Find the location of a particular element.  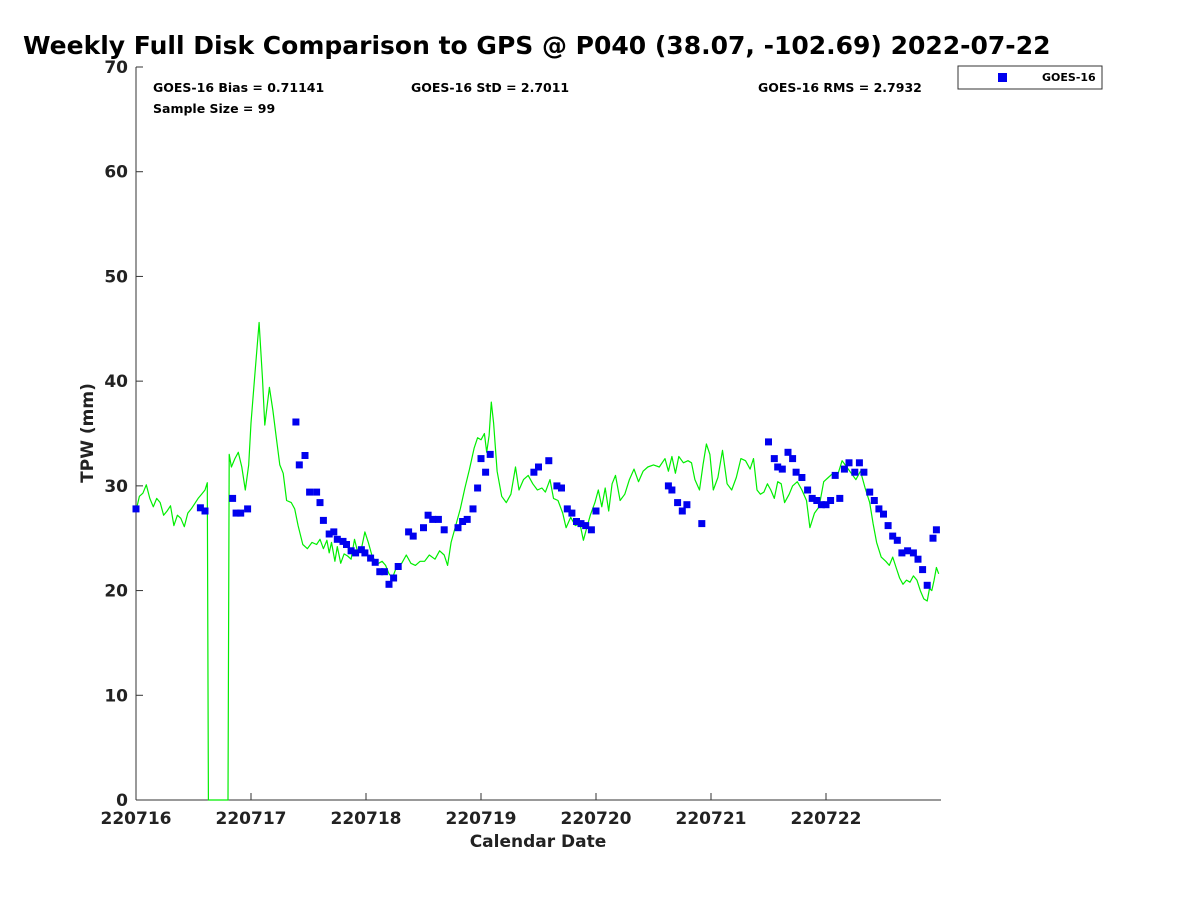

x-tick-label: 220721 is located at coordinates (711, 819).